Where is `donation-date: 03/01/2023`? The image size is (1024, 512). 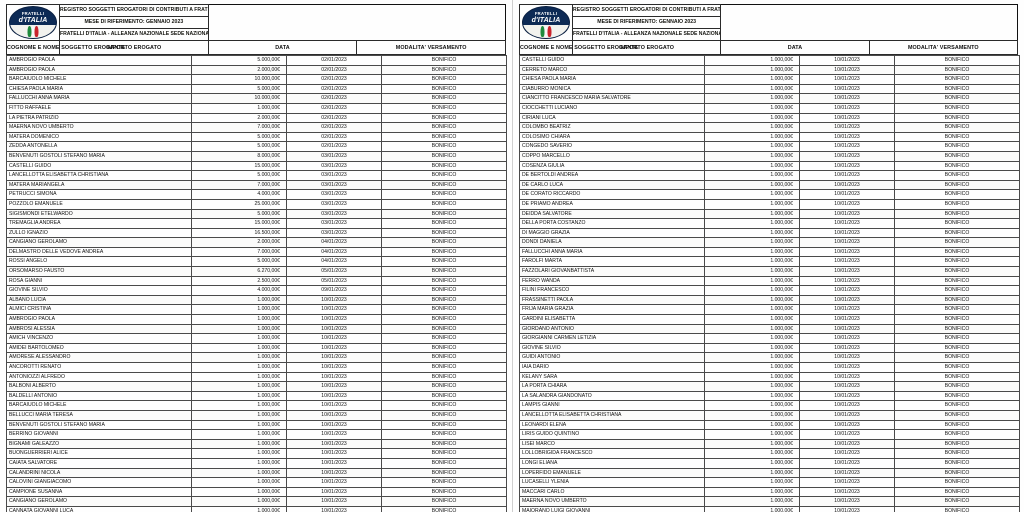
donation-date: 03/01/2023 is located at coordinates (334, 156).